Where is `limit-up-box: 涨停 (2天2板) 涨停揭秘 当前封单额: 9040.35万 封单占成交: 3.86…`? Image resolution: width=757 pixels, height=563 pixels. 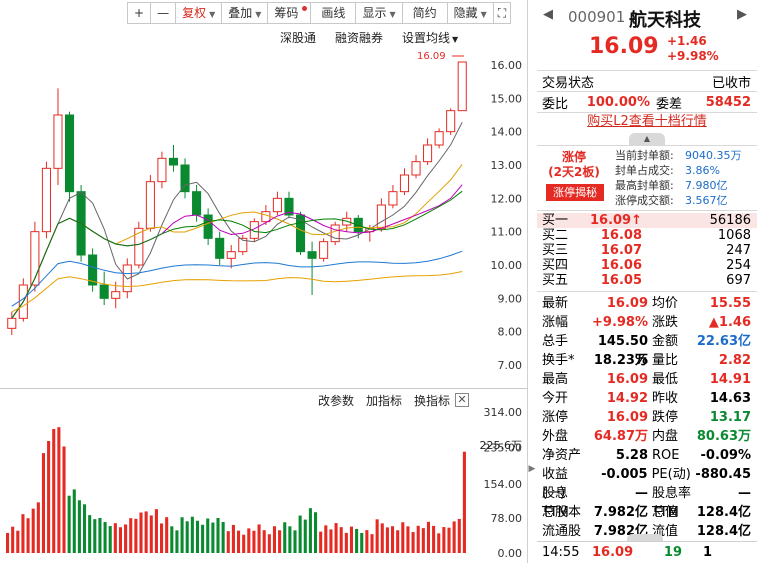
limit-up-box: 涨停 (2天2板) 涨停揭秘 当前封单额: 9040.35万 封单占成交: 3.86… is located at coordinates (647, 178).